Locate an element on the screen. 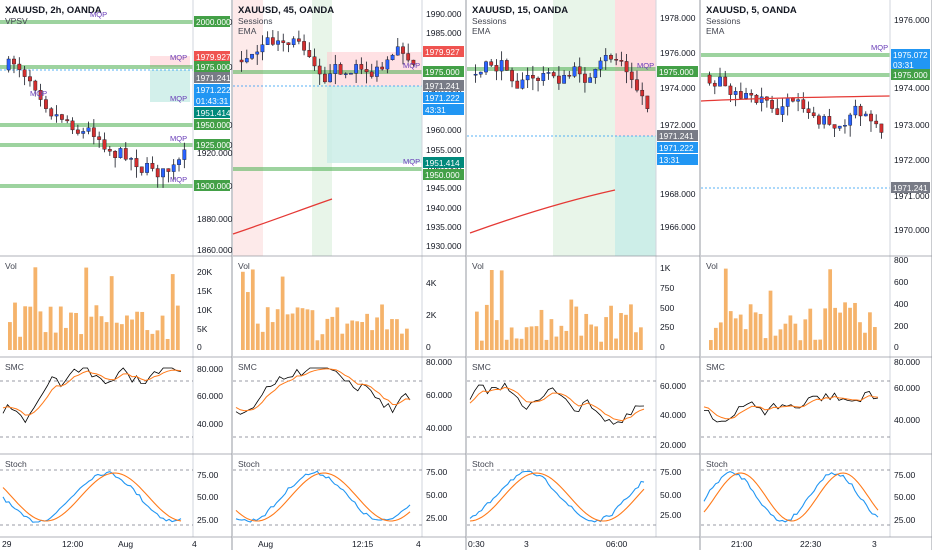  price-label-text: 1971.222 is located at coordinates (213, 90).